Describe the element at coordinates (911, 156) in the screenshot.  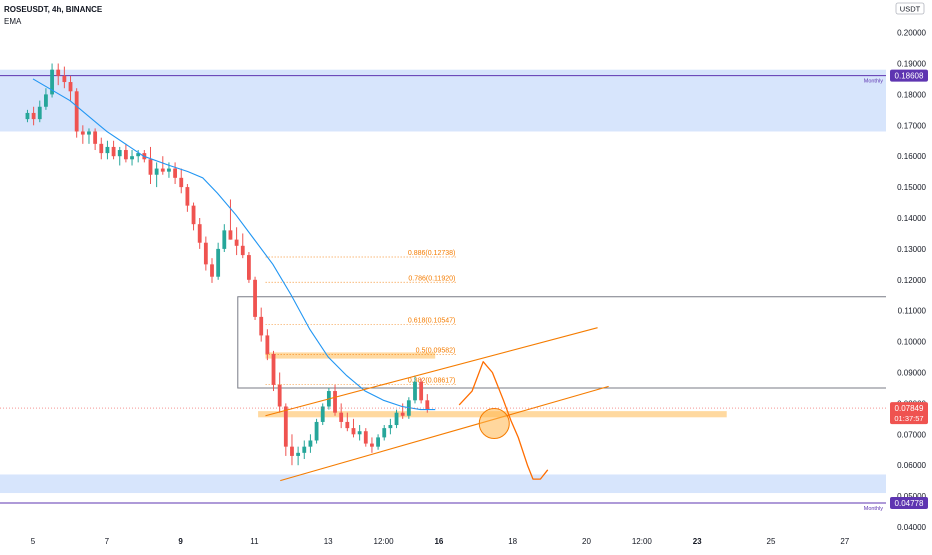
I see `price-axis-tick: 0.16000` at that location.